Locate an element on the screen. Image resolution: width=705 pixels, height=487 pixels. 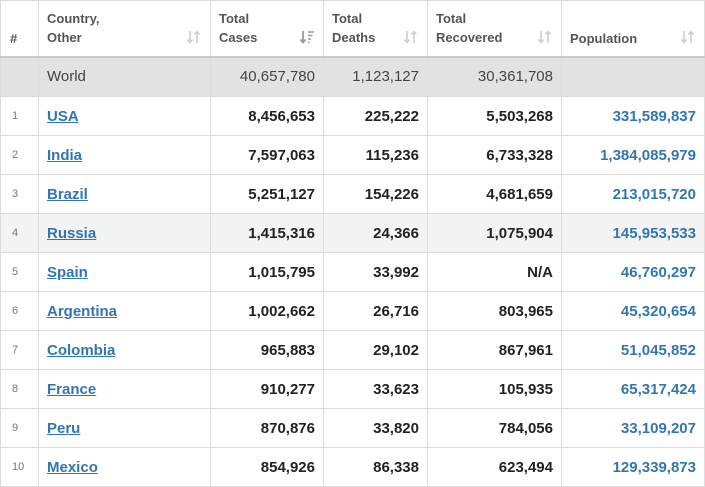
header-country-line2: Other is located at coordinates (64, 37).